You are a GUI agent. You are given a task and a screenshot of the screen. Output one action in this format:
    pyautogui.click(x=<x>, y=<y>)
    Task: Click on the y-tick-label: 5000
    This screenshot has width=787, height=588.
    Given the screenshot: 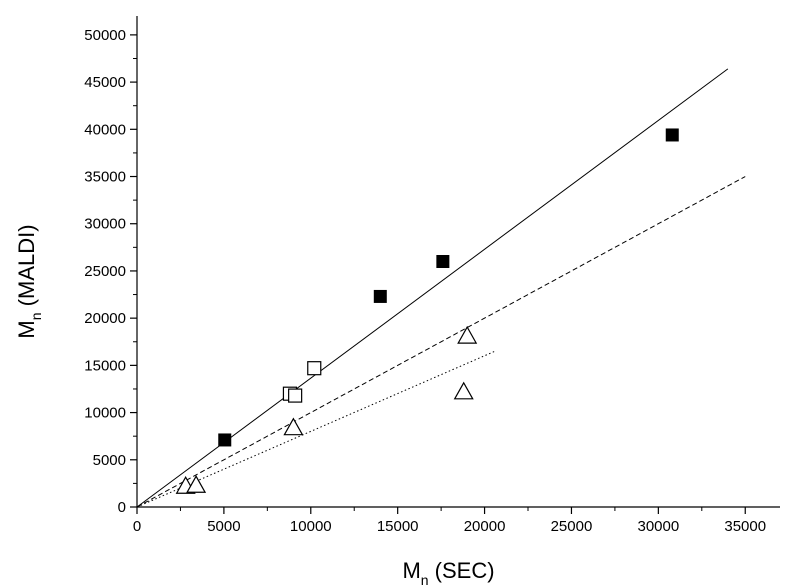 What is the action you would take?
    pyautogui.click(x=109, y=460)
    